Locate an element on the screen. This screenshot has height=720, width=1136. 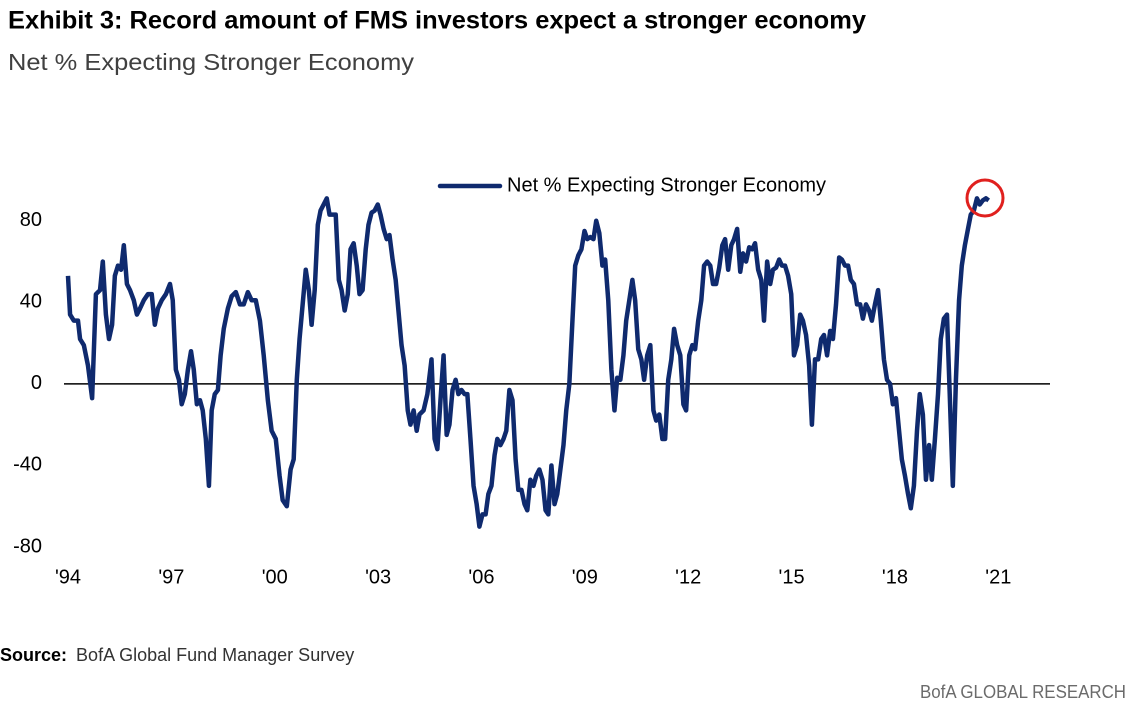
legend-label: Net % Expecting Stronger Economy is located at coordinates (666, 185).